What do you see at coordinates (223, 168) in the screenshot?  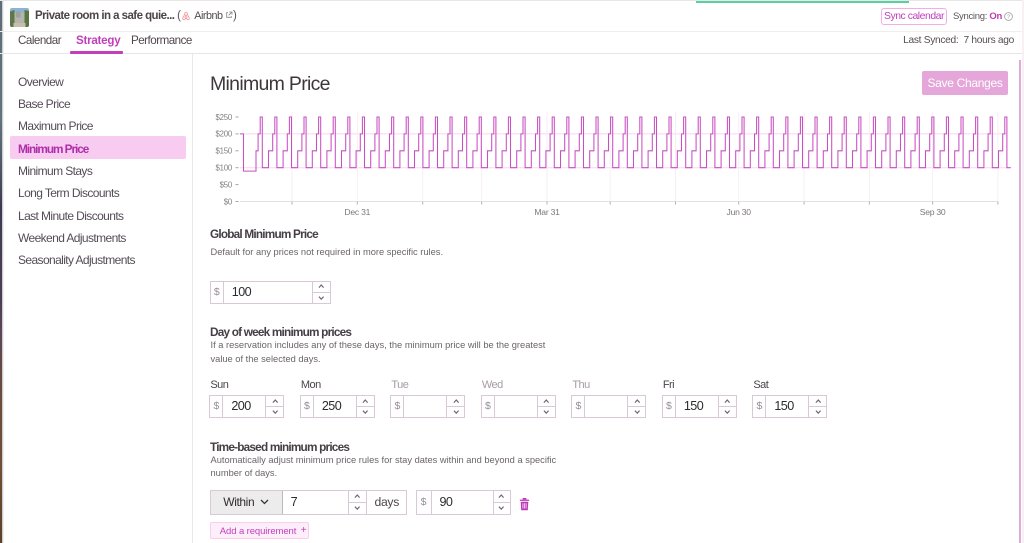 I see `svg-text: $100` at bounding box center [223, 168].